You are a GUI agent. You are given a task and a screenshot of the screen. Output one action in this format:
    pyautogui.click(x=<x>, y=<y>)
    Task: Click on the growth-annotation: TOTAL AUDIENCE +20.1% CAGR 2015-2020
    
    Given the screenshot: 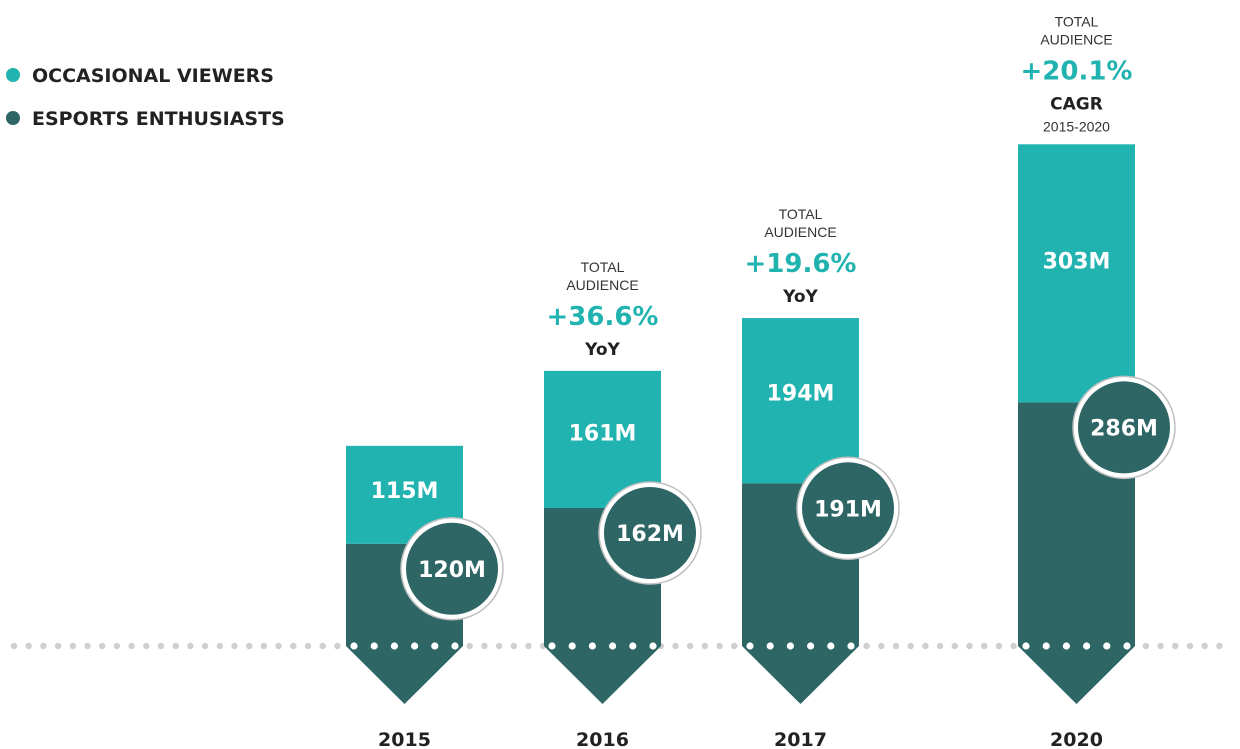 What is the action you would take?
    pyautogui.click(x=1077, y=73)
    